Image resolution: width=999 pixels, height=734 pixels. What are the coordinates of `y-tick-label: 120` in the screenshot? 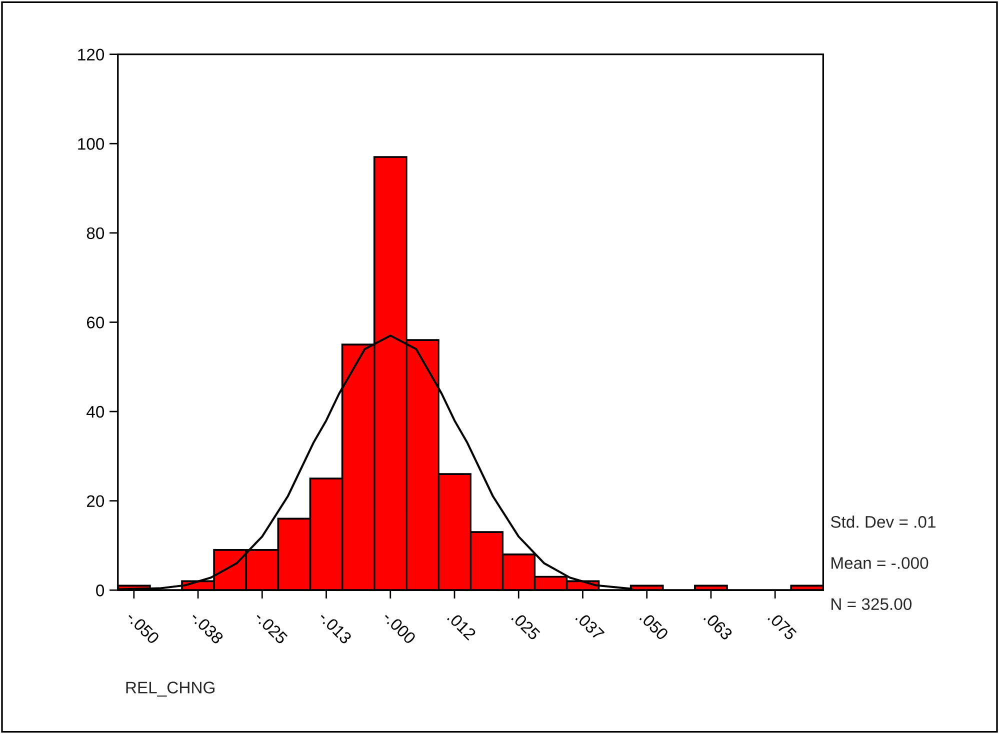 It's located at (91, 54).